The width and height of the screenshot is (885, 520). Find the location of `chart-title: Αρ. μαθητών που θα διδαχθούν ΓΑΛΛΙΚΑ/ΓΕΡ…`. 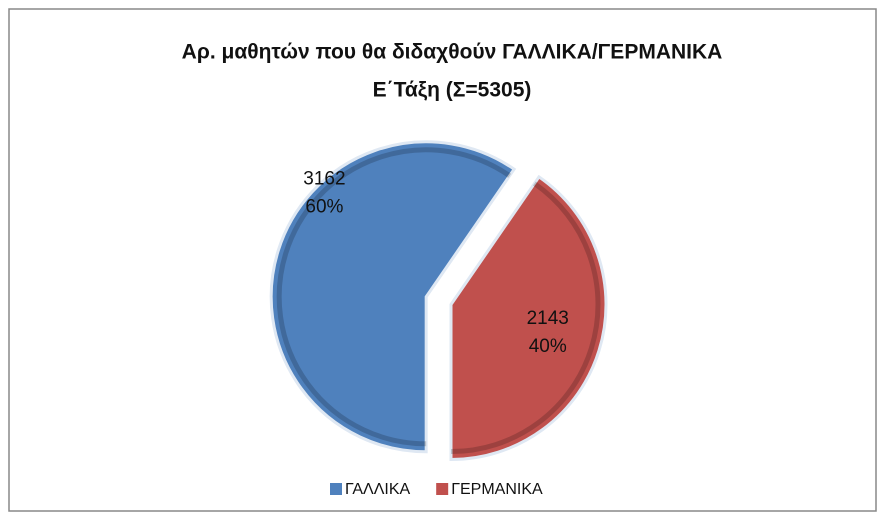

chart-title: Αρ. μαθητών που θα διδαχθούν ΓΑΛΛΙΚΑ/ΓΕΡ… is located at coordinates (452, 52).